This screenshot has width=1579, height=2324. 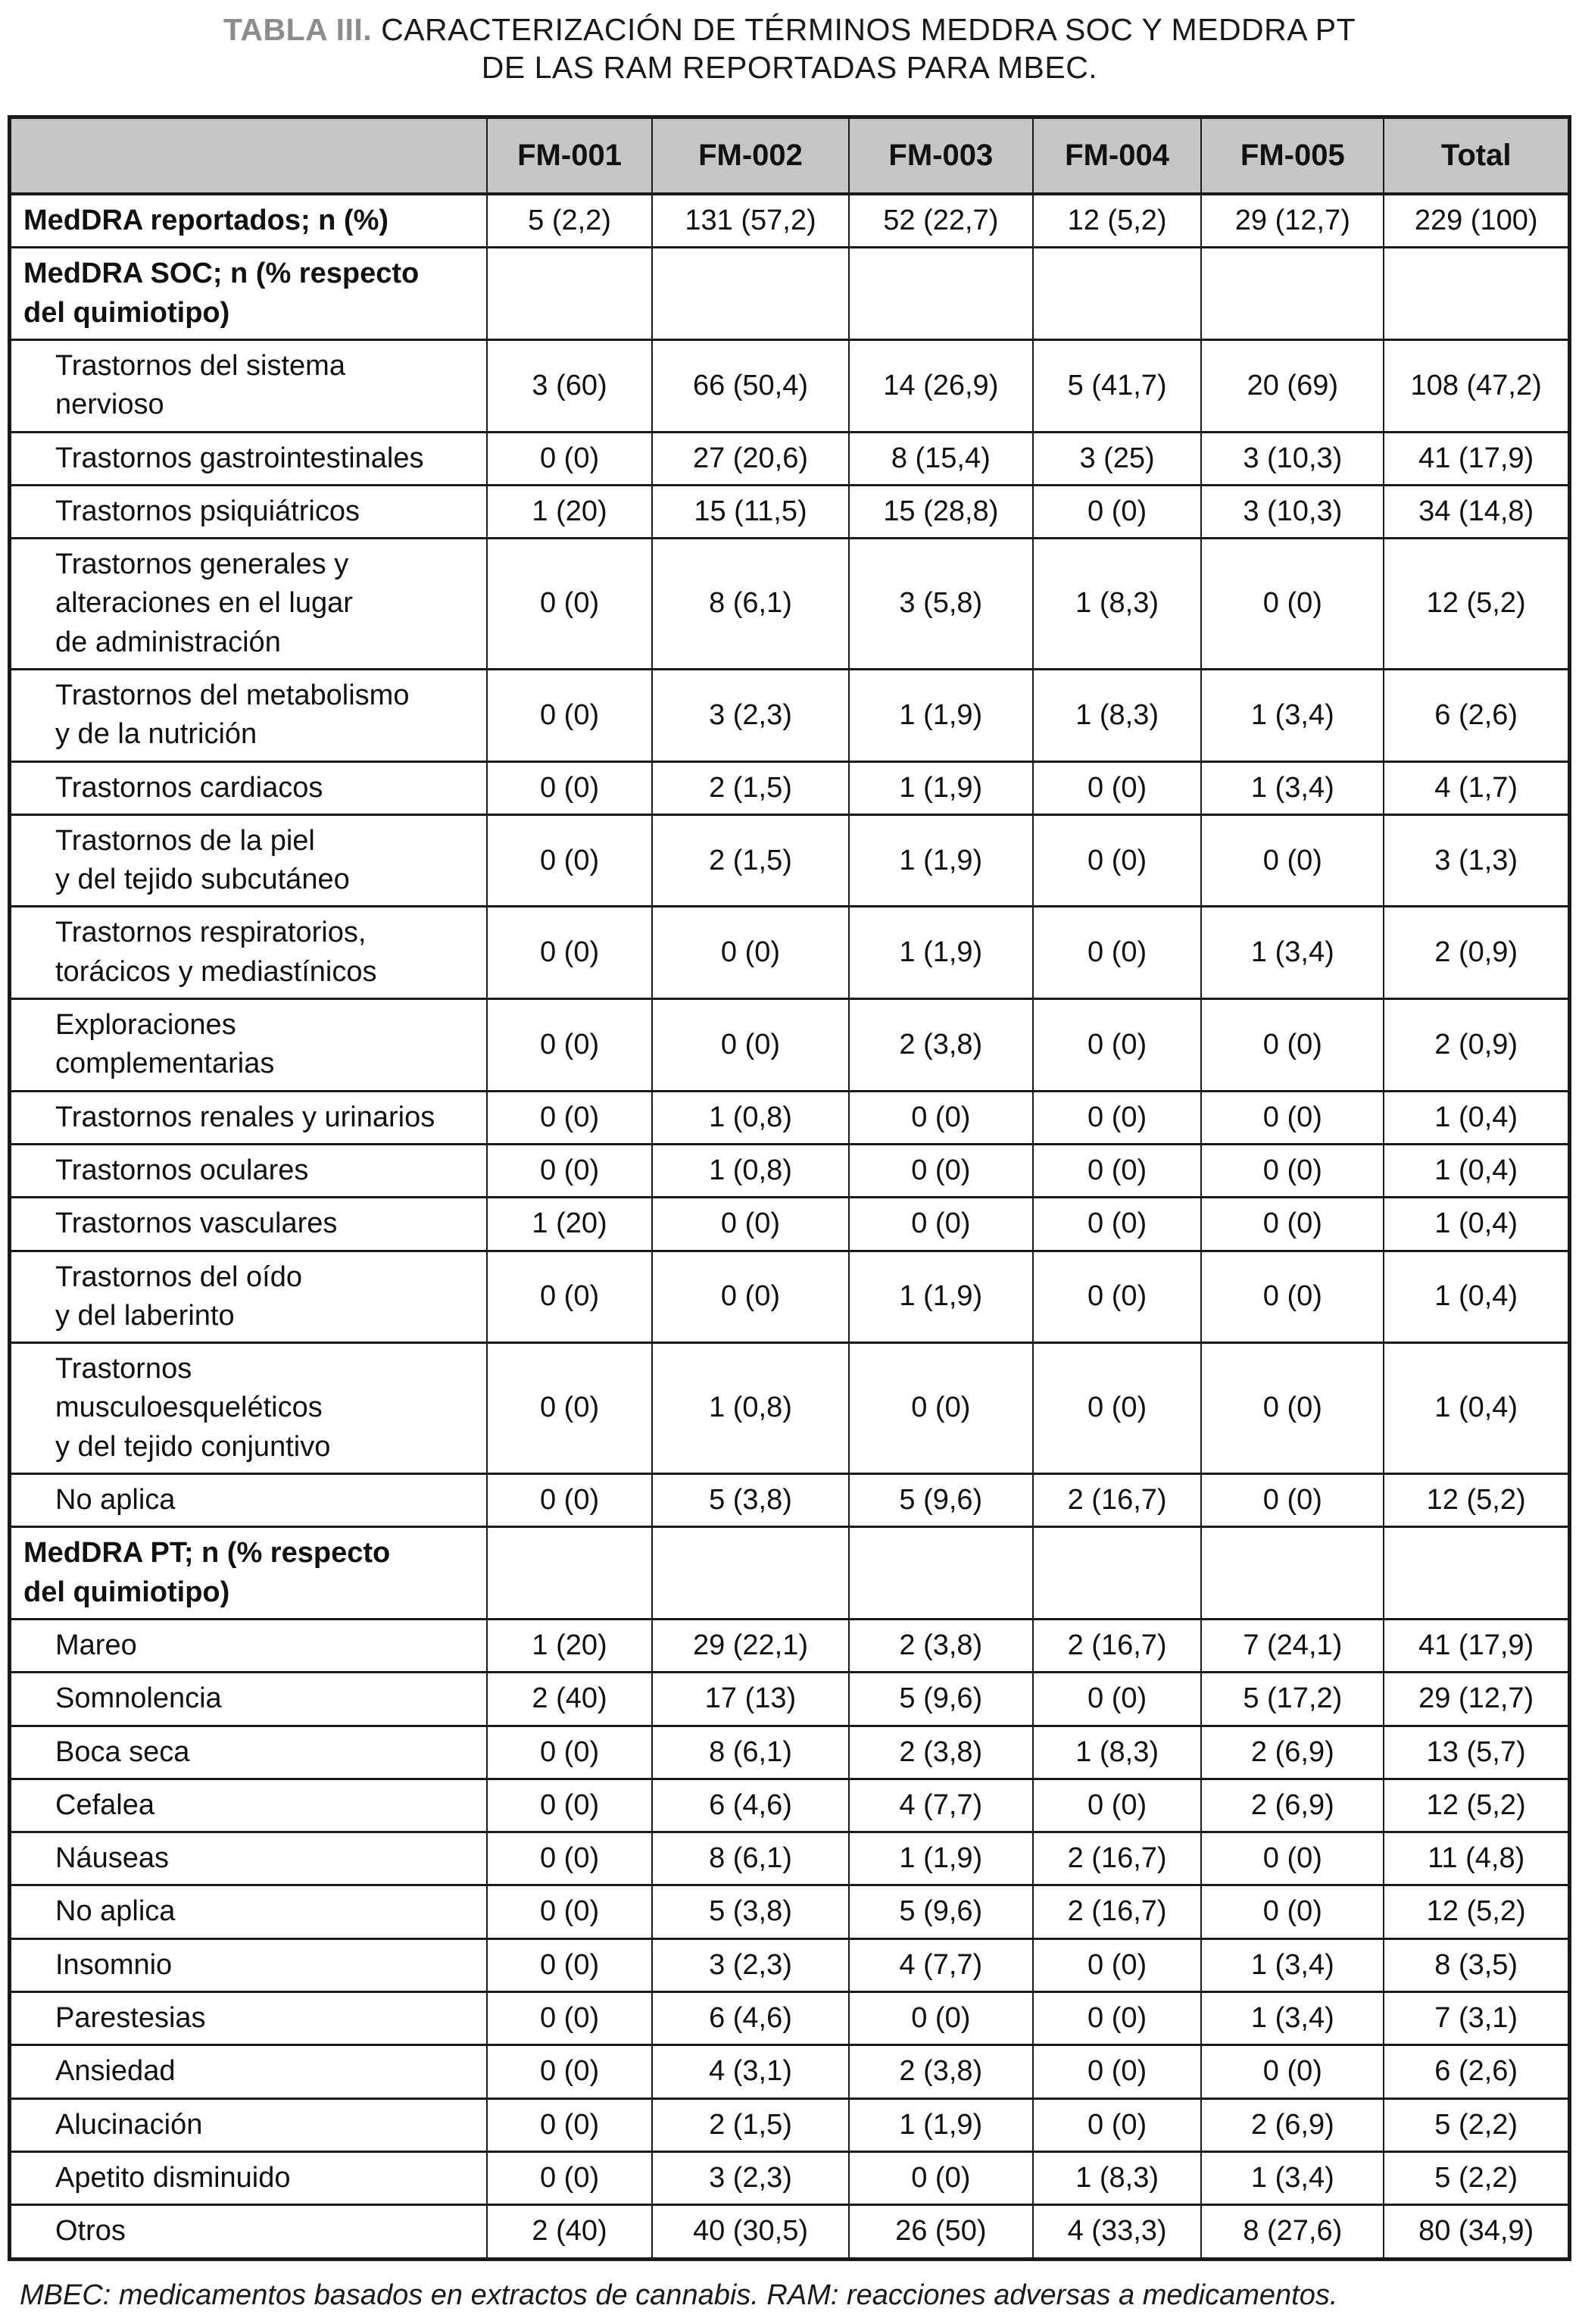 What do you see at coordinates (248, 2232) in the screenshot?
I see `row-label: Otros` at bounding box center [248, 2232].